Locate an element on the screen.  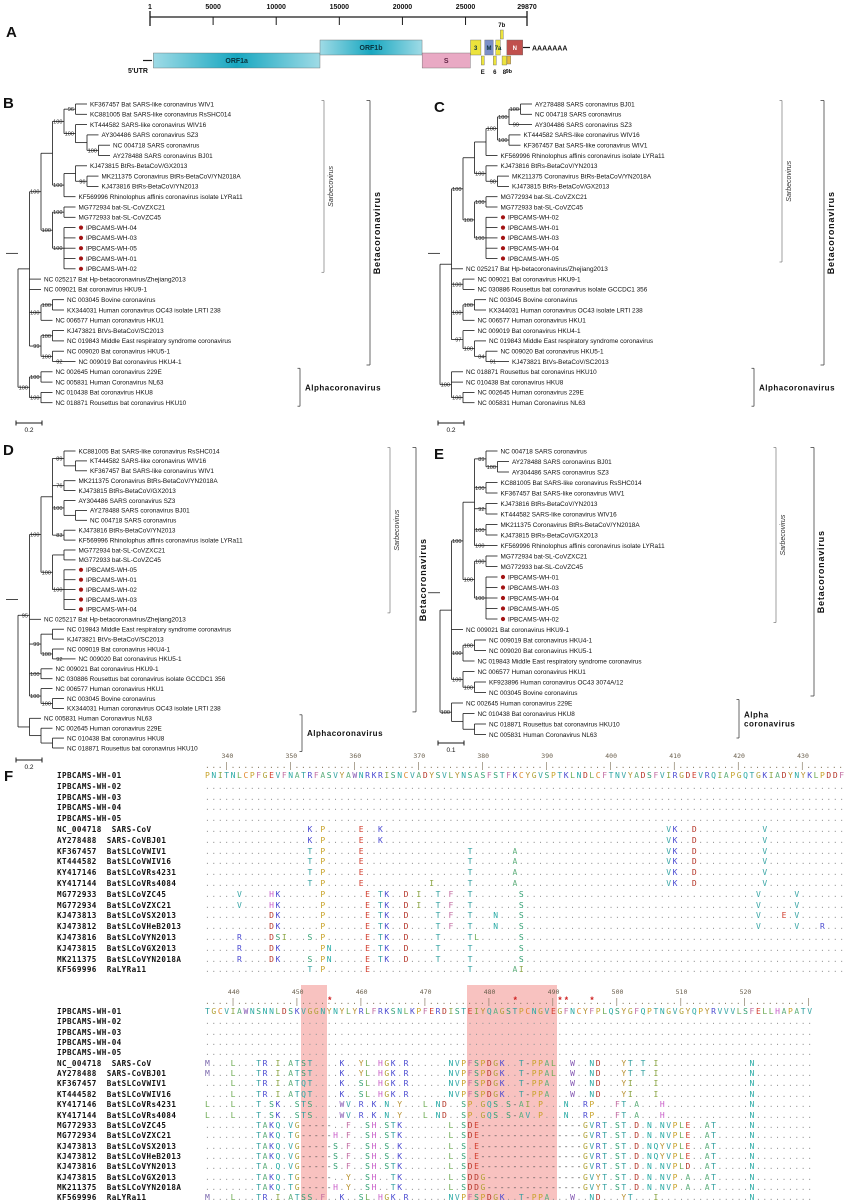
svg-text: 0.2 is located at coordinates (28, 767).